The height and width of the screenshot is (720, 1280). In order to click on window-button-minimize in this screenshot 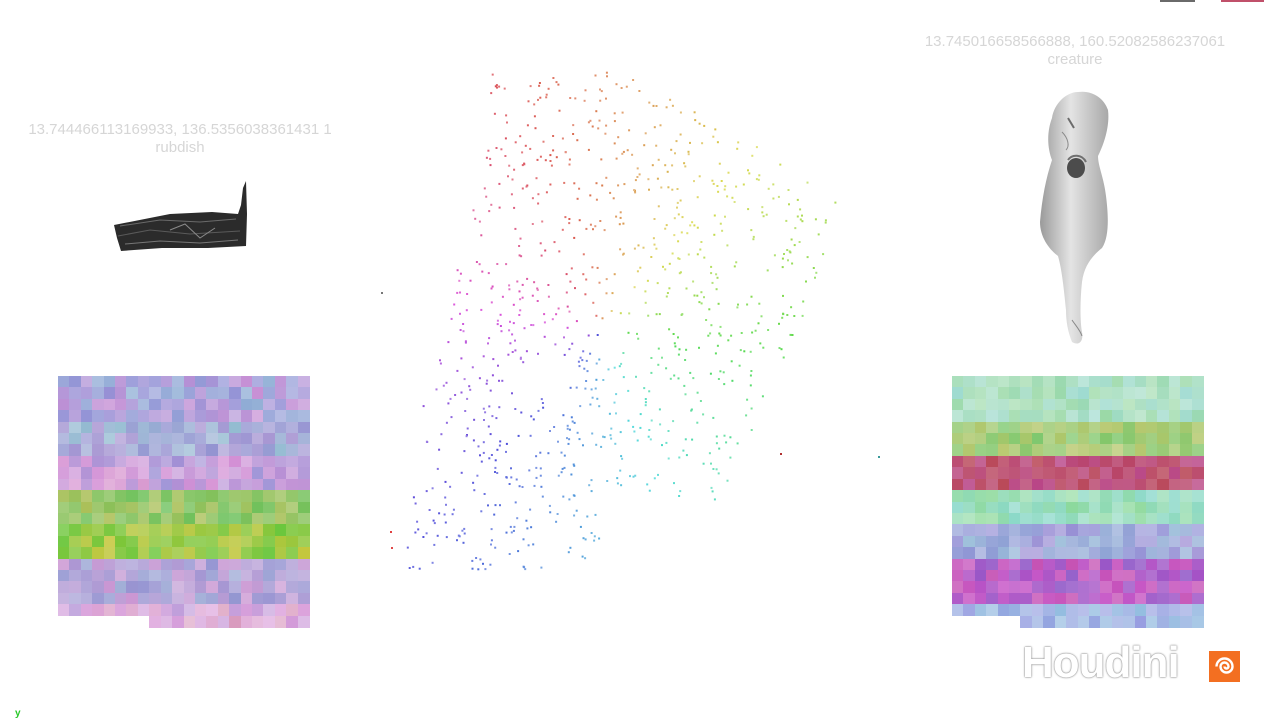, I will do `click(1177, 1)`.